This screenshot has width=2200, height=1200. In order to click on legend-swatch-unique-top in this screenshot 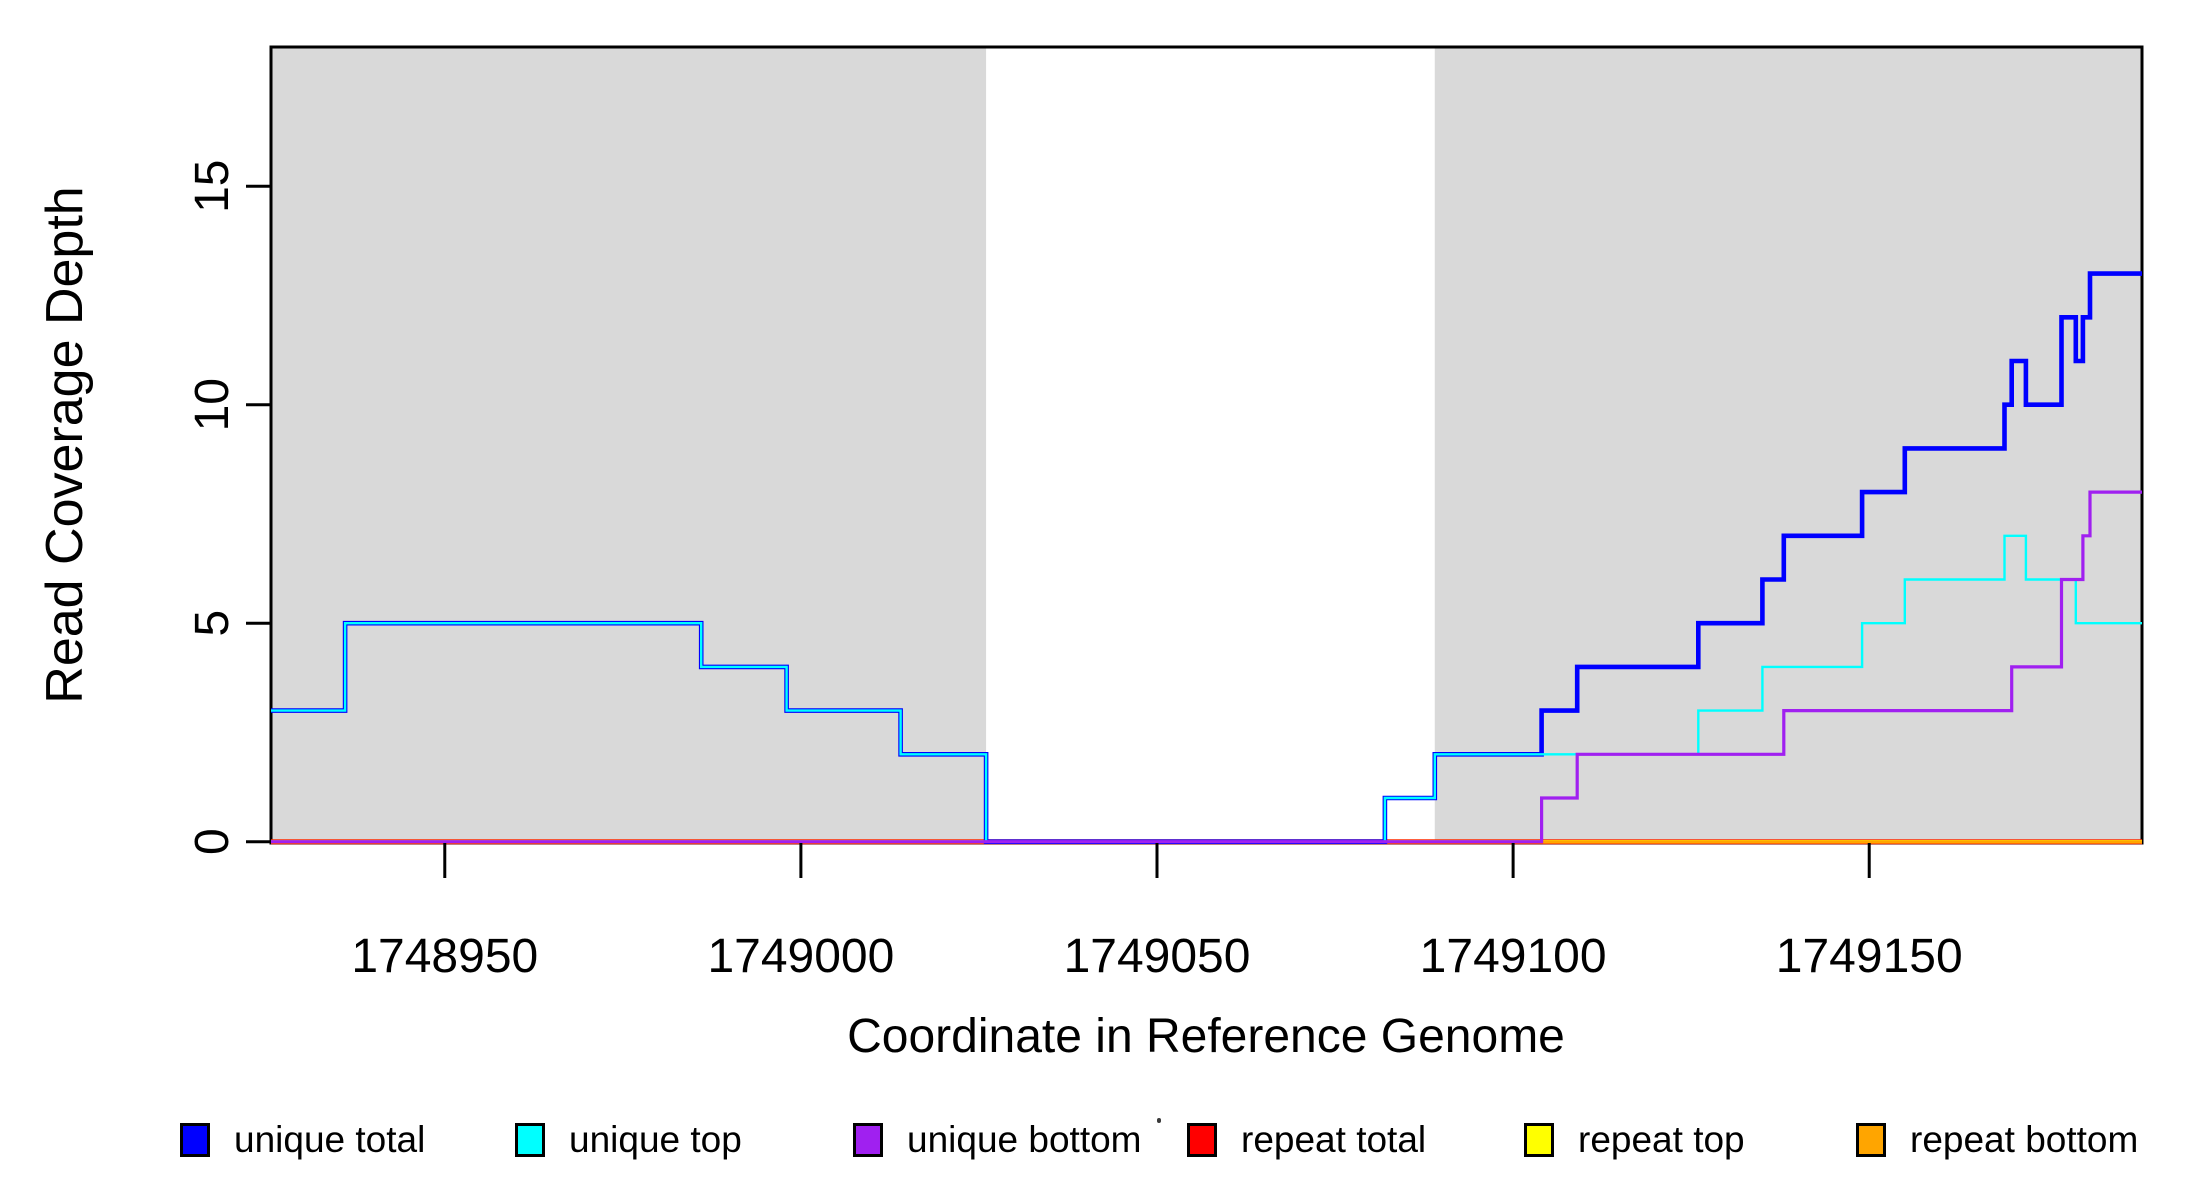, I will do `click(530, 1140)`.